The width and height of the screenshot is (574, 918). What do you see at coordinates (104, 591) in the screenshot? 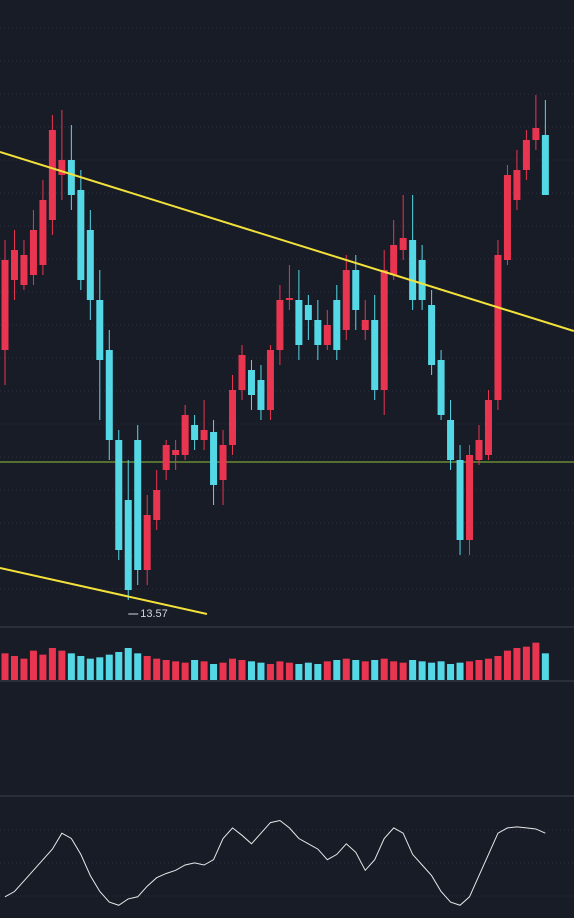
I see `trend-line` at bounding box center [104, 591].